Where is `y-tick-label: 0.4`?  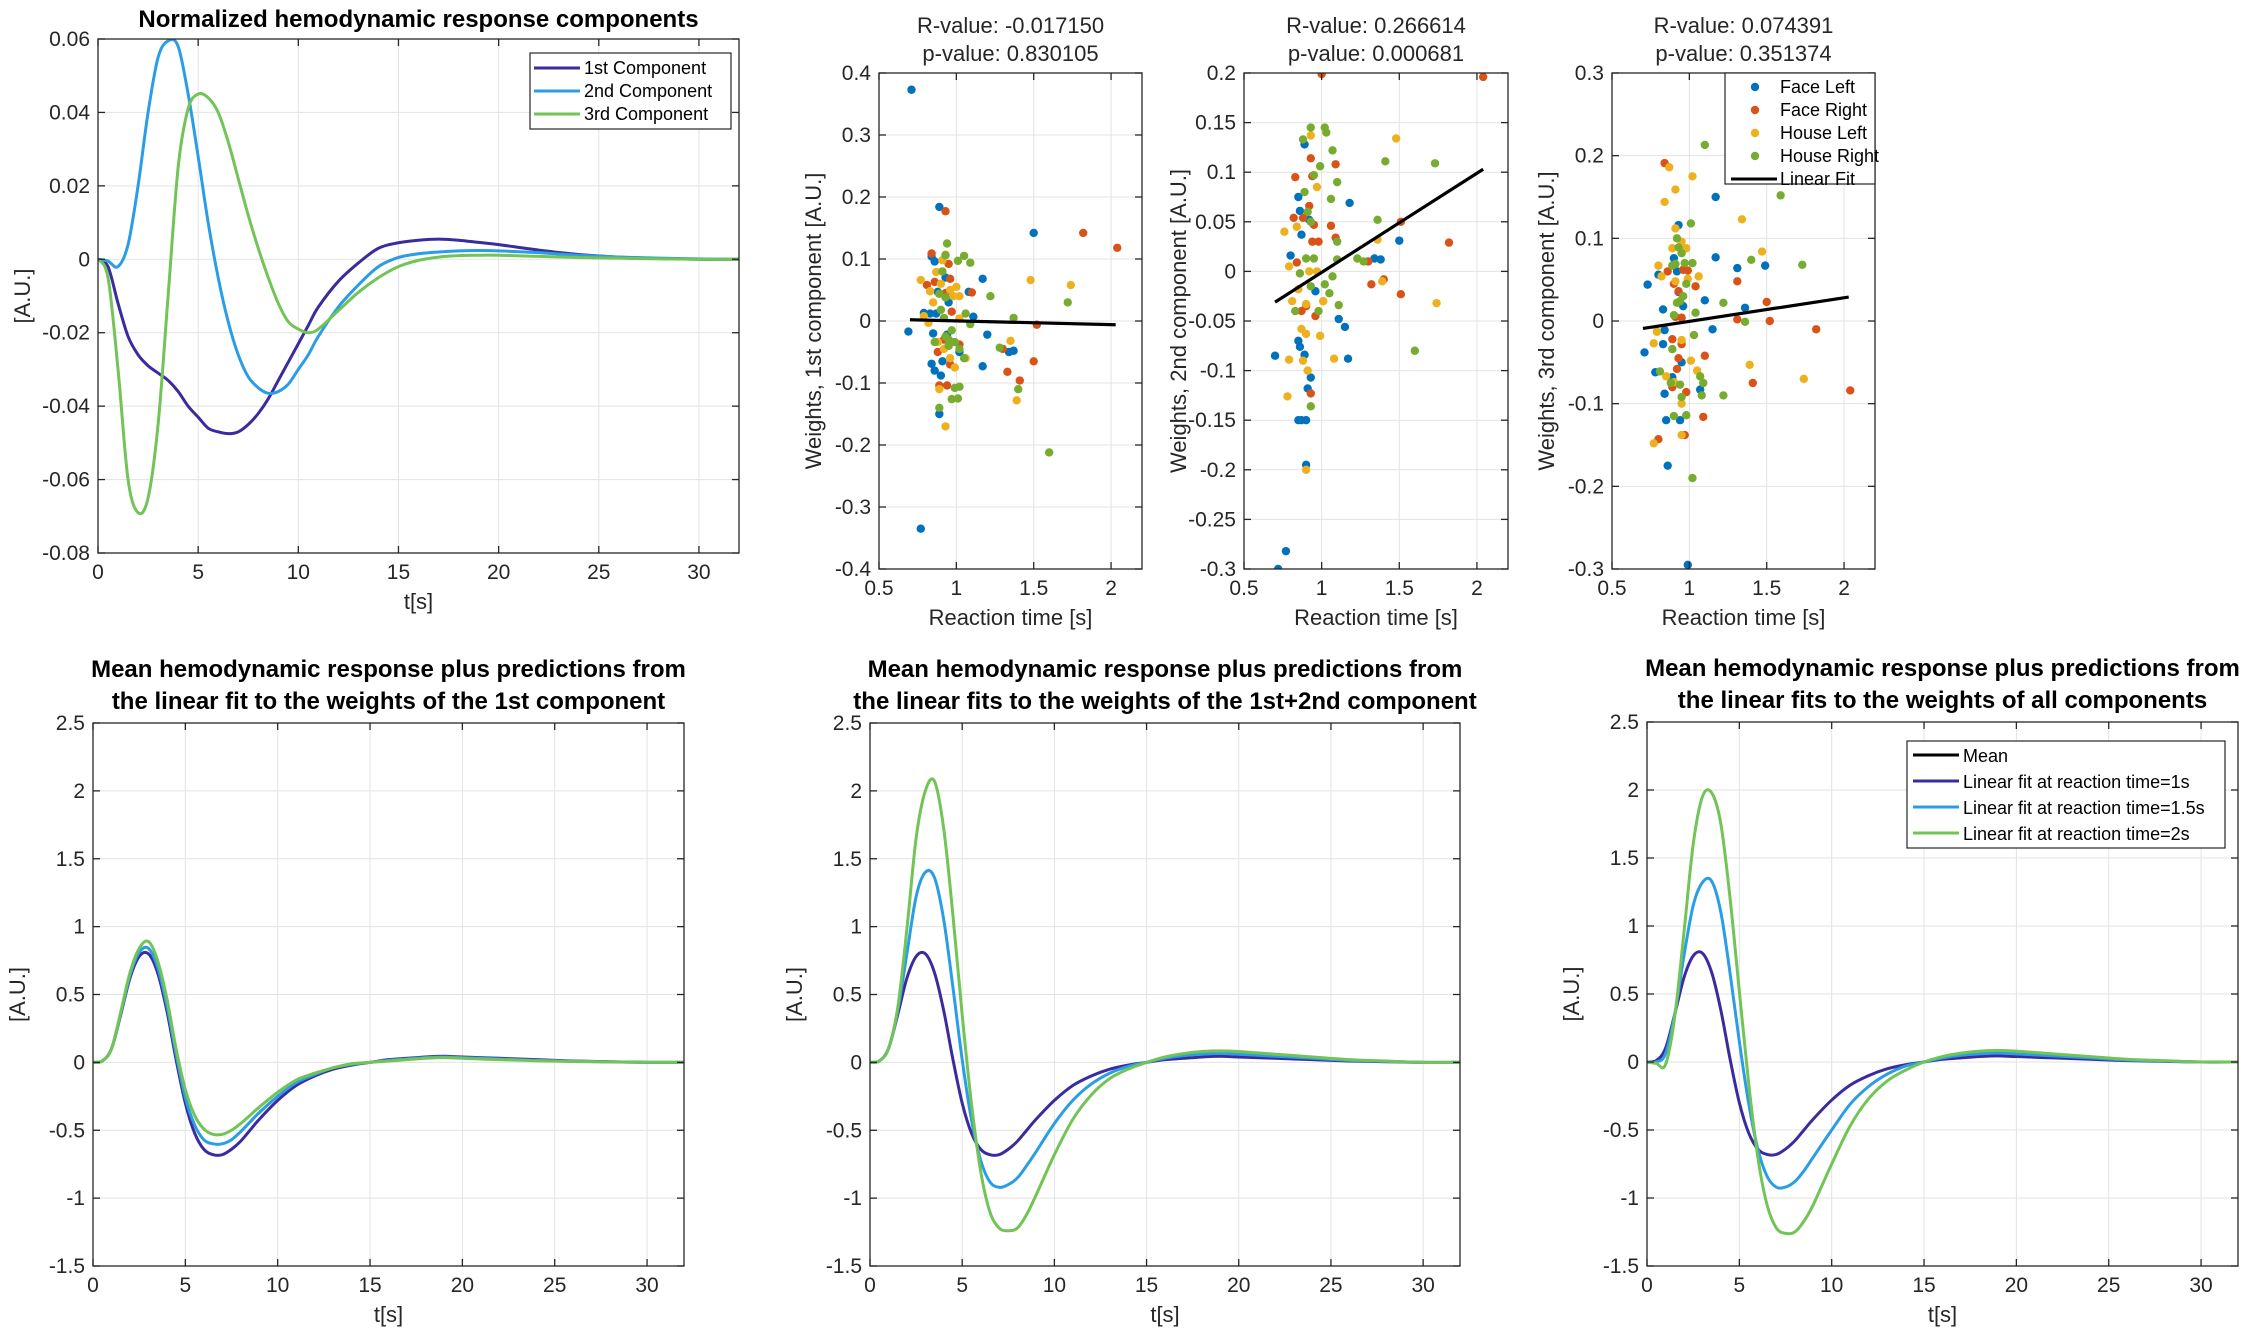
y-tick-label: 0.4 is located at coordinates (857, 73).